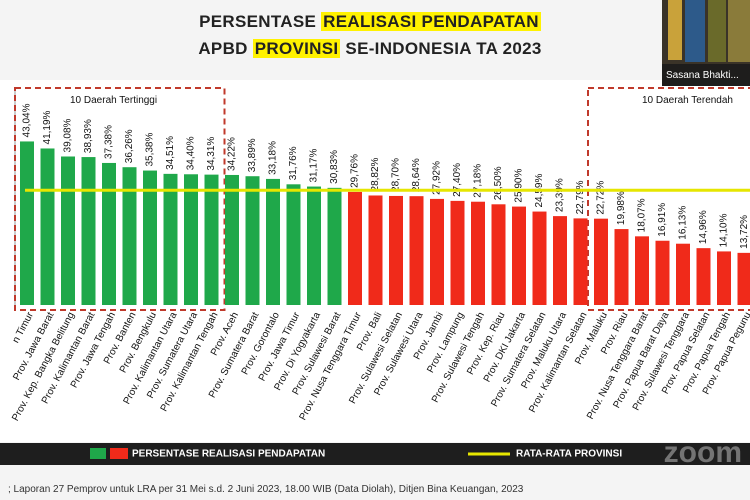 This screenshot has width=750, height=500. Describe the element at coordinates (109, 142) in the screenshot. I see `value-label: 37,38%` at that location.